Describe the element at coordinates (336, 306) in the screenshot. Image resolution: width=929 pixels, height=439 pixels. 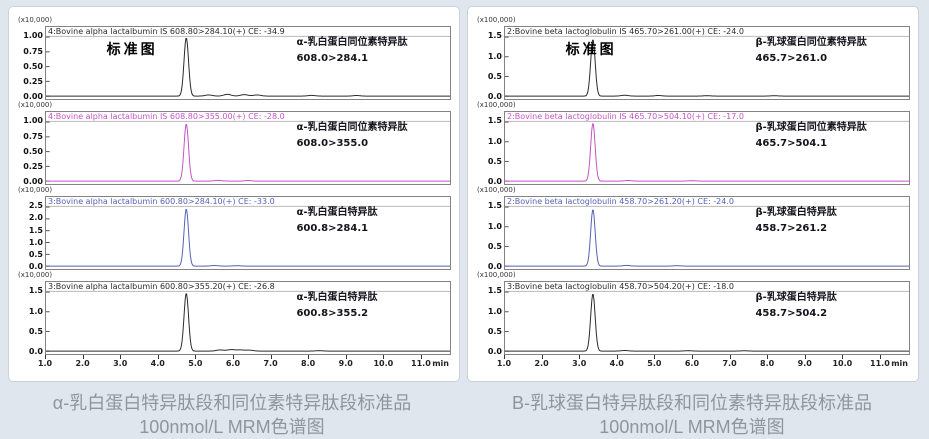
I see `peak-annotation: α-乳白蛋白特异肽 600.8>355.2` at that location.